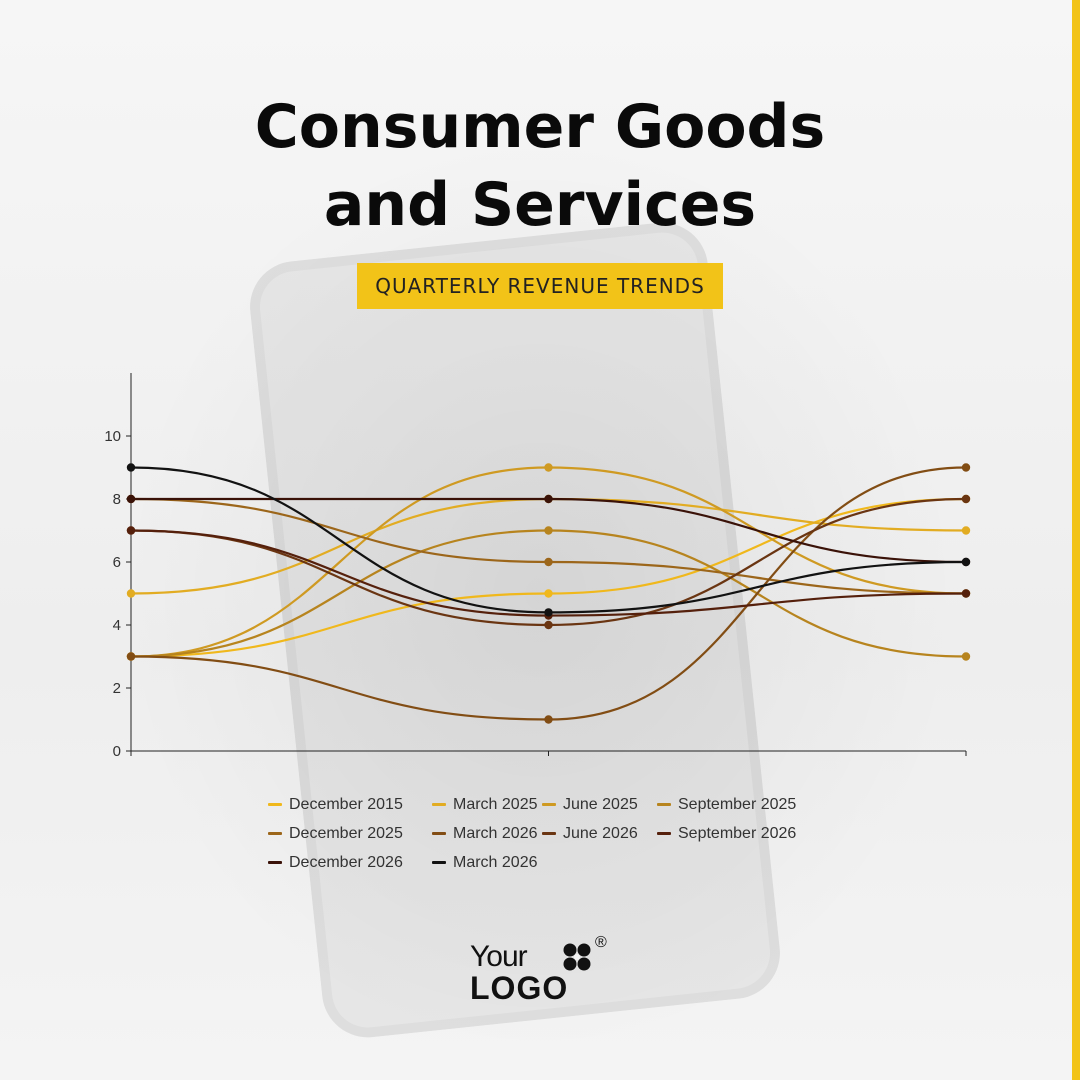  I want to click on legend-item-1: March 2025, so click(487, 804).